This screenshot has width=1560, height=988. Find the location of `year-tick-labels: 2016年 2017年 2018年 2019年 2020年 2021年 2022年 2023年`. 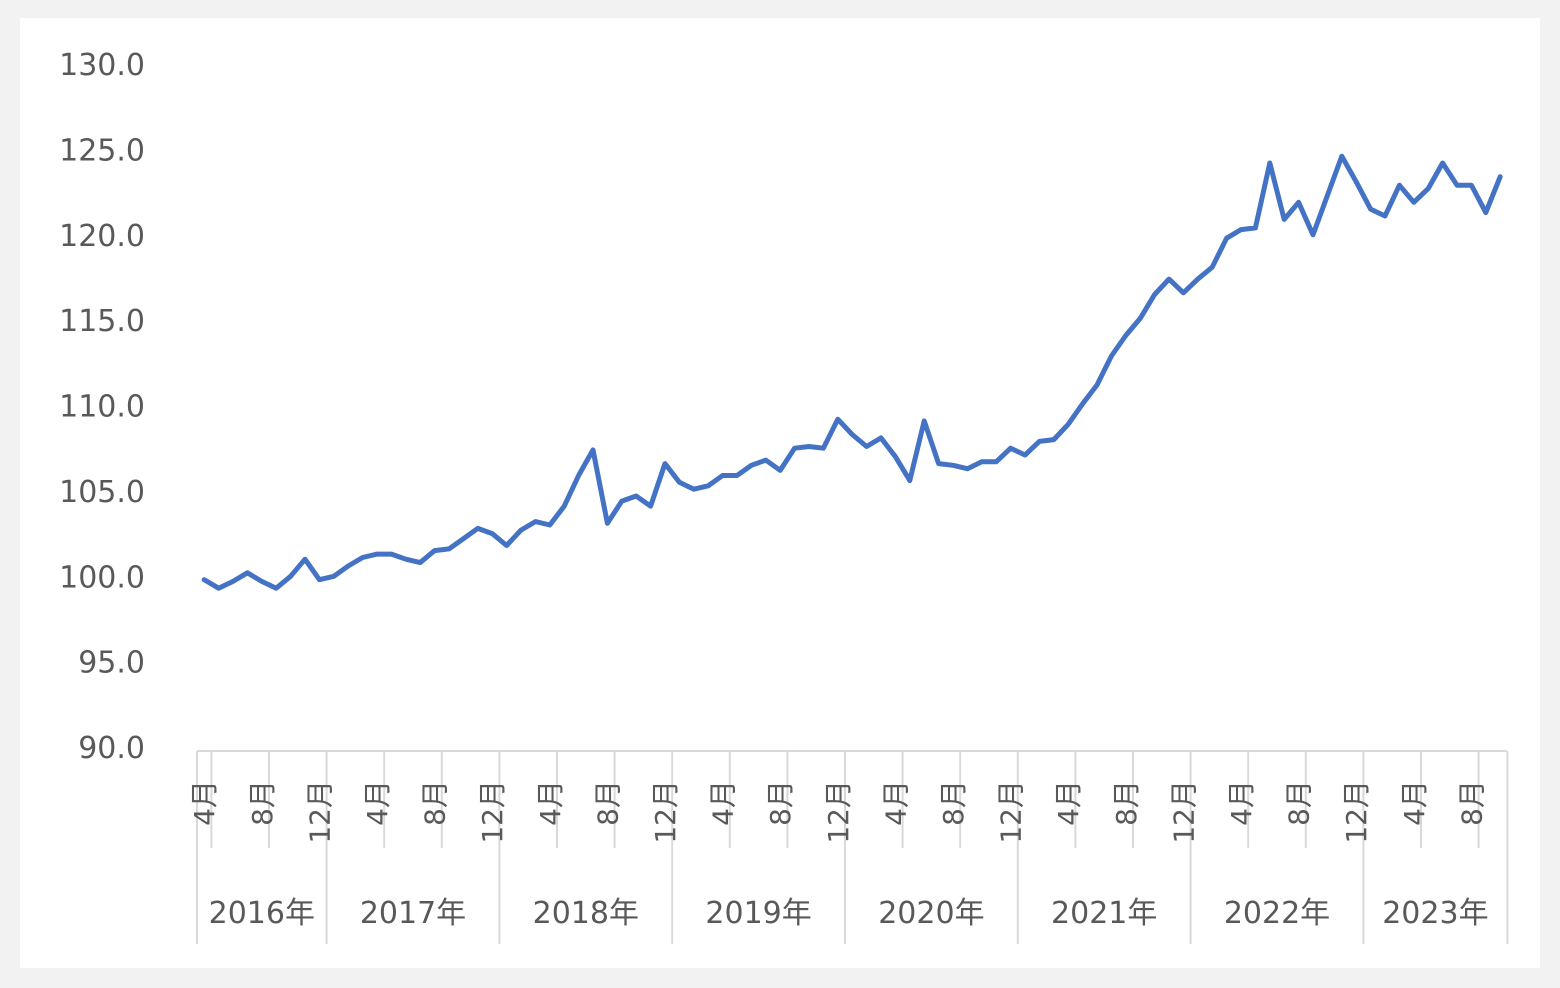

year-tick-labels: 2016年 2017年 2018年 2019年 2020年 2021年 2022年 2023年 is located at coordinates (849, 913).